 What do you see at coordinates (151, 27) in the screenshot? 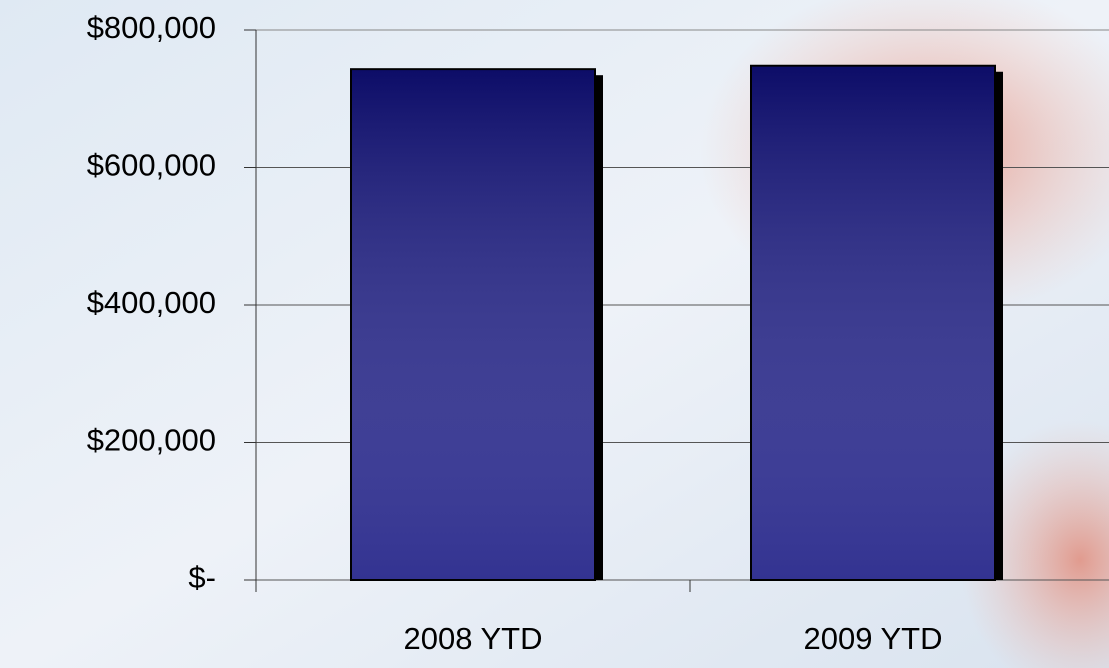
I see `y-tick-label: $800,000` at bounding box center [151, 27].